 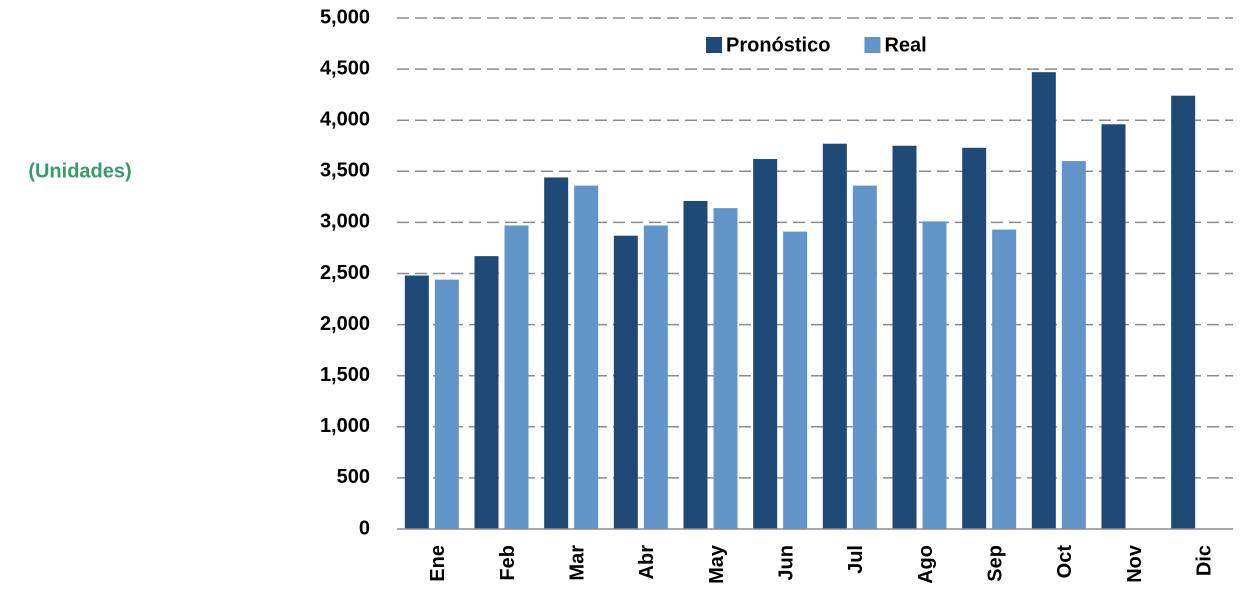 What do you see at coordinates (345, 119) in the screenshot?
I see `y-tick-label: 4,000` at bounding box center [345, 119].